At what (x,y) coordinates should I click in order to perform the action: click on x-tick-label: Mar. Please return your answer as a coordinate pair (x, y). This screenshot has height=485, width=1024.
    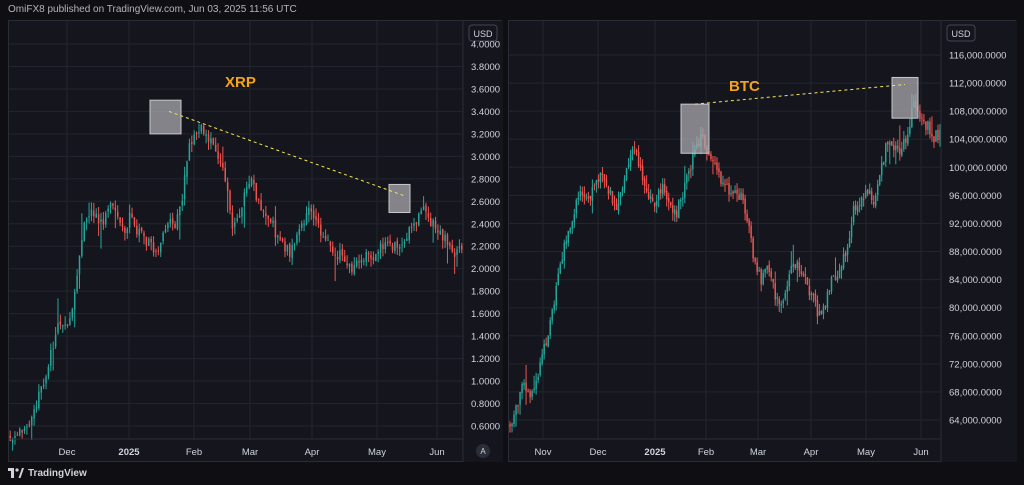
    Looking at the image, I should click on (758, 452).